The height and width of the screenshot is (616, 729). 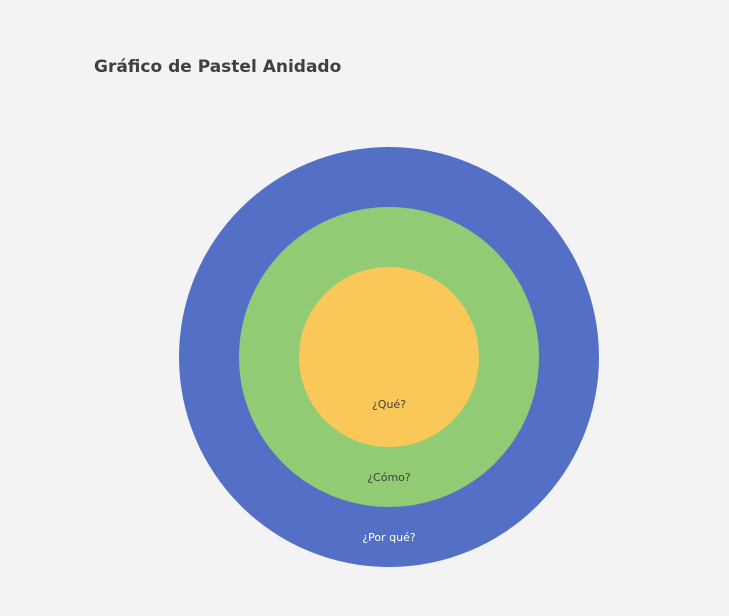 I want to click on ring-label-2: ¿Qué?, so click(x=389, y=404).